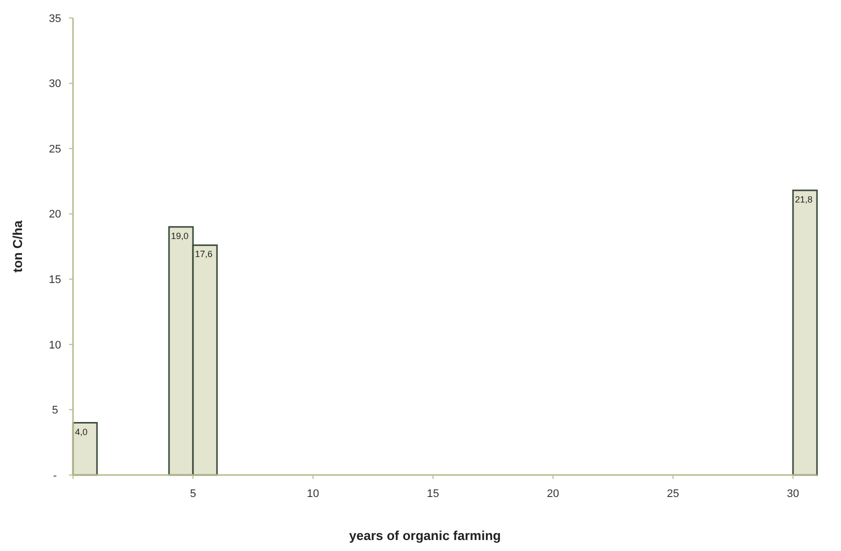 The image size is (841, 551). What do you see at coordinates (313, 494) in the screenshot?
I see `x-tick-label: 10` at bounding box center [313, 494].